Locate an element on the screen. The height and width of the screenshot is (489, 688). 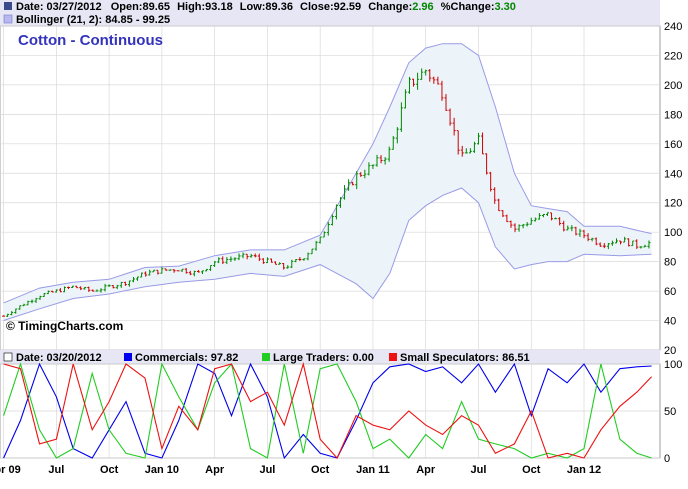
x-tick-label: Apr is located at coordinates (215, 470).